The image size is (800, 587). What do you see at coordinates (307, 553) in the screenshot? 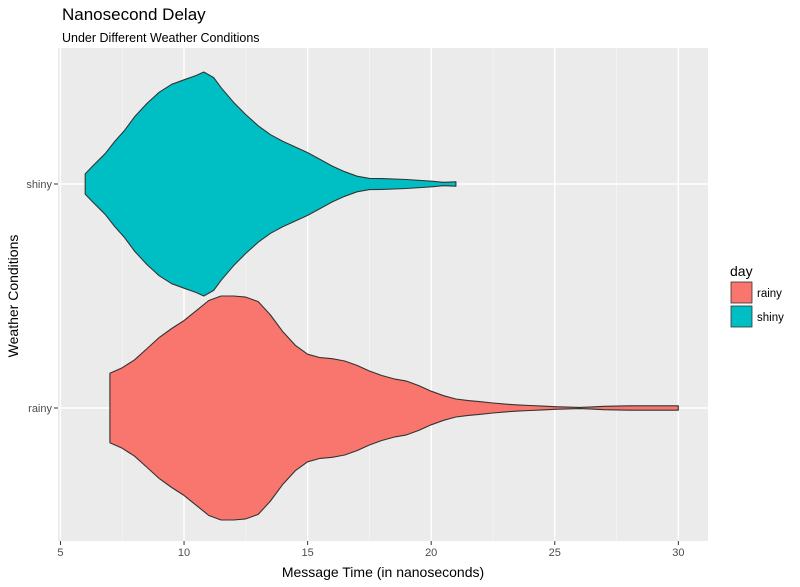
I see `x-tick-label: 15` at bounding box center [307, 553].